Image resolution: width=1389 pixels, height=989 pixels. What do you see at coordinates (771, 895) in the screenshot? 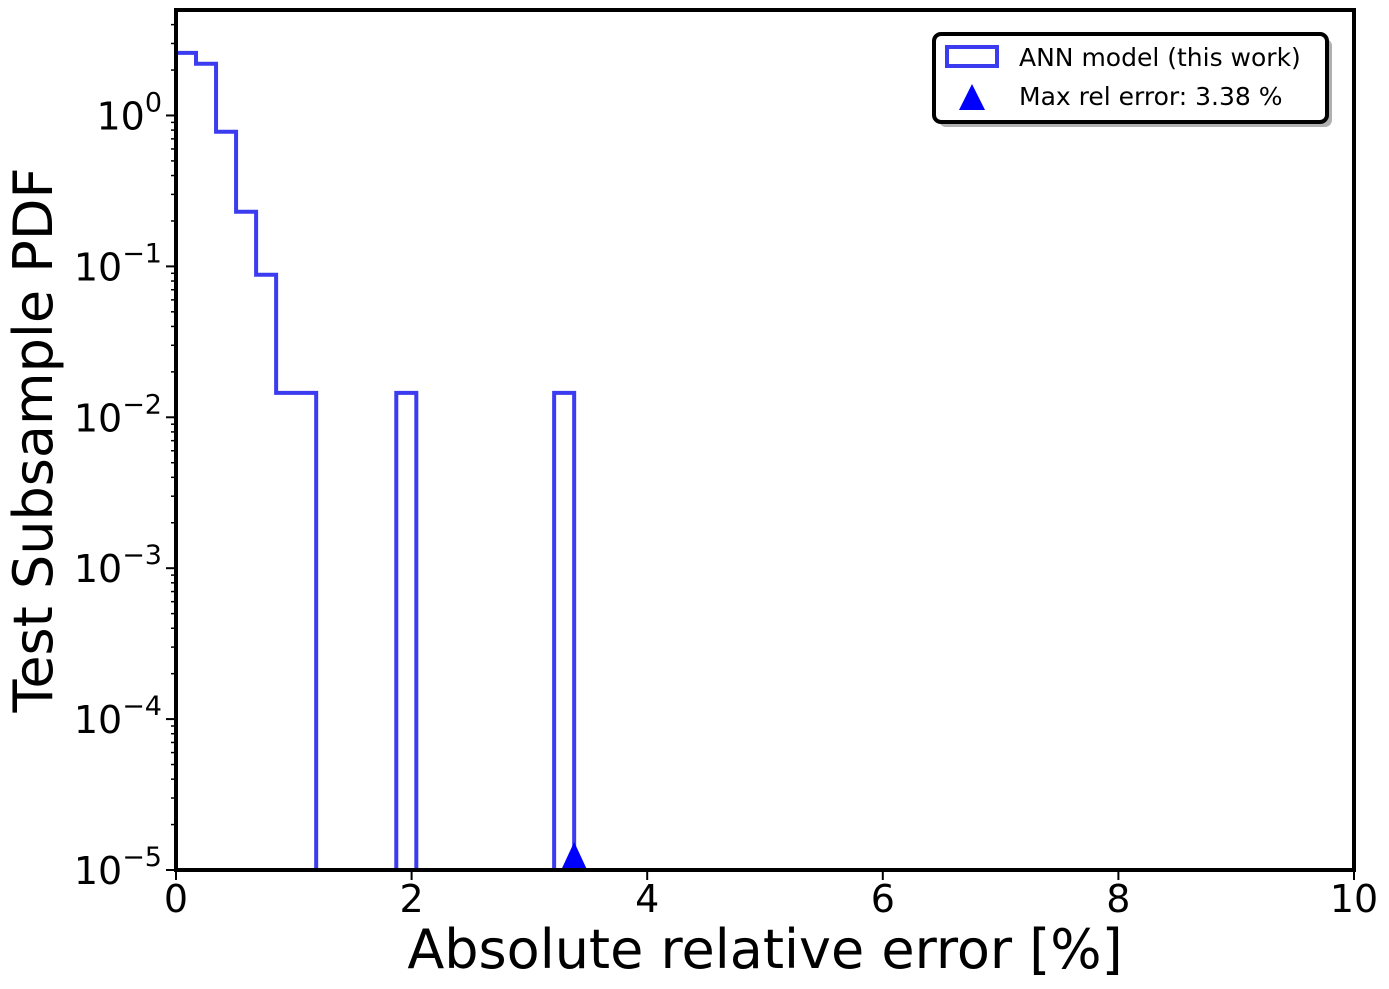
I see `x-axis-ticks: 0 2 4 6 8 10` at bounding box center [771, 895].